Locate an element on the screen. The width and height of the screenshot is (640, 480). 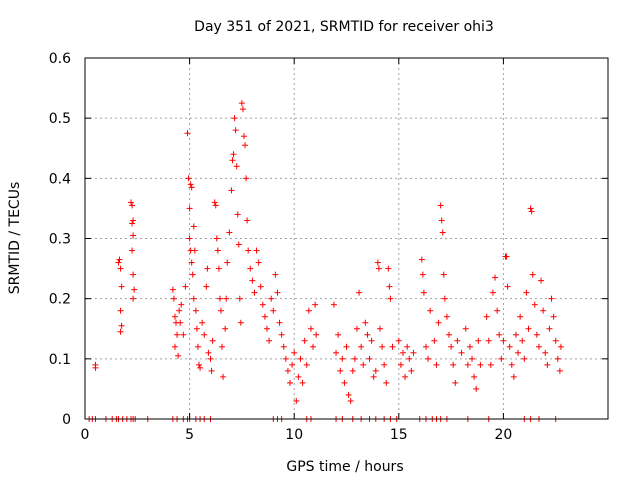
x-tick-label: 10 is located at coordinates (294, 435).